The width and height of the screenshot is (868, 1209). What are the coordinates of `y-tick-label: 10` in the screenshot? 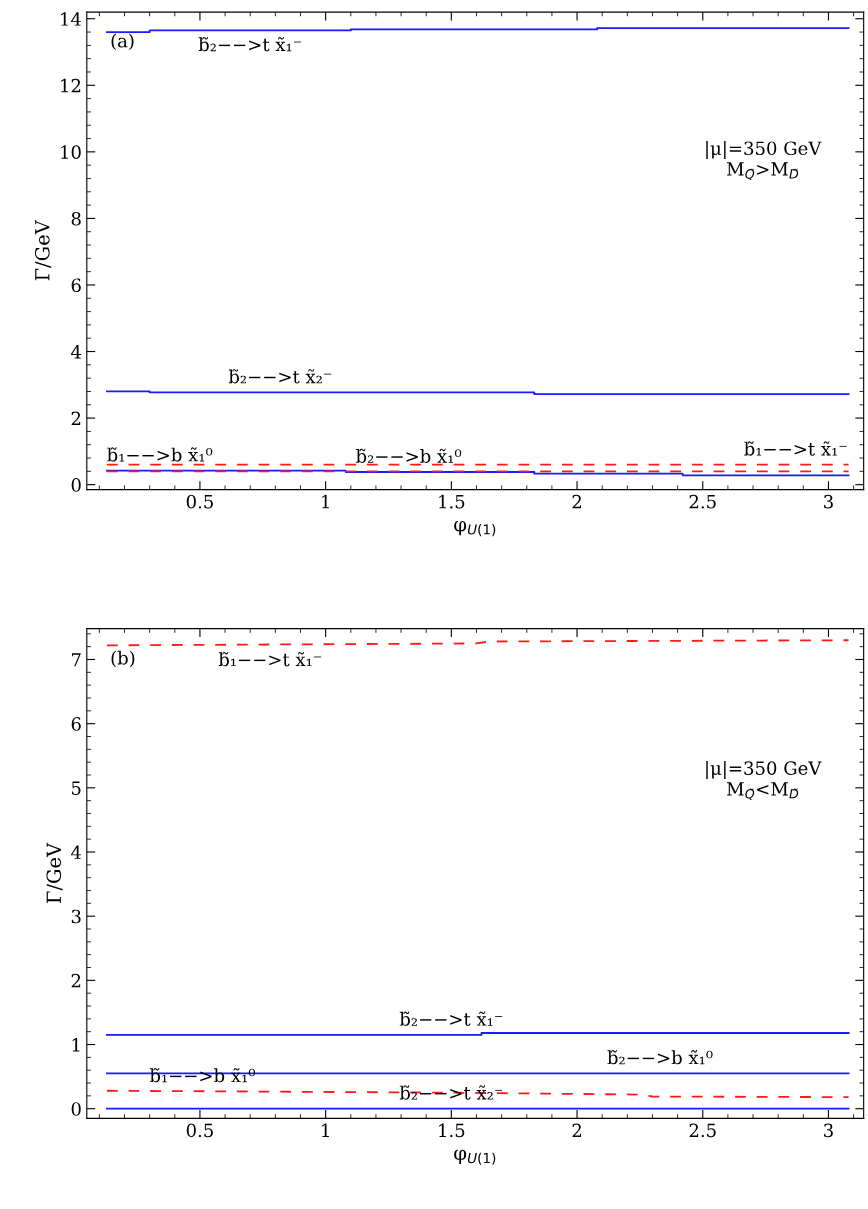 It's located at (71, 152).